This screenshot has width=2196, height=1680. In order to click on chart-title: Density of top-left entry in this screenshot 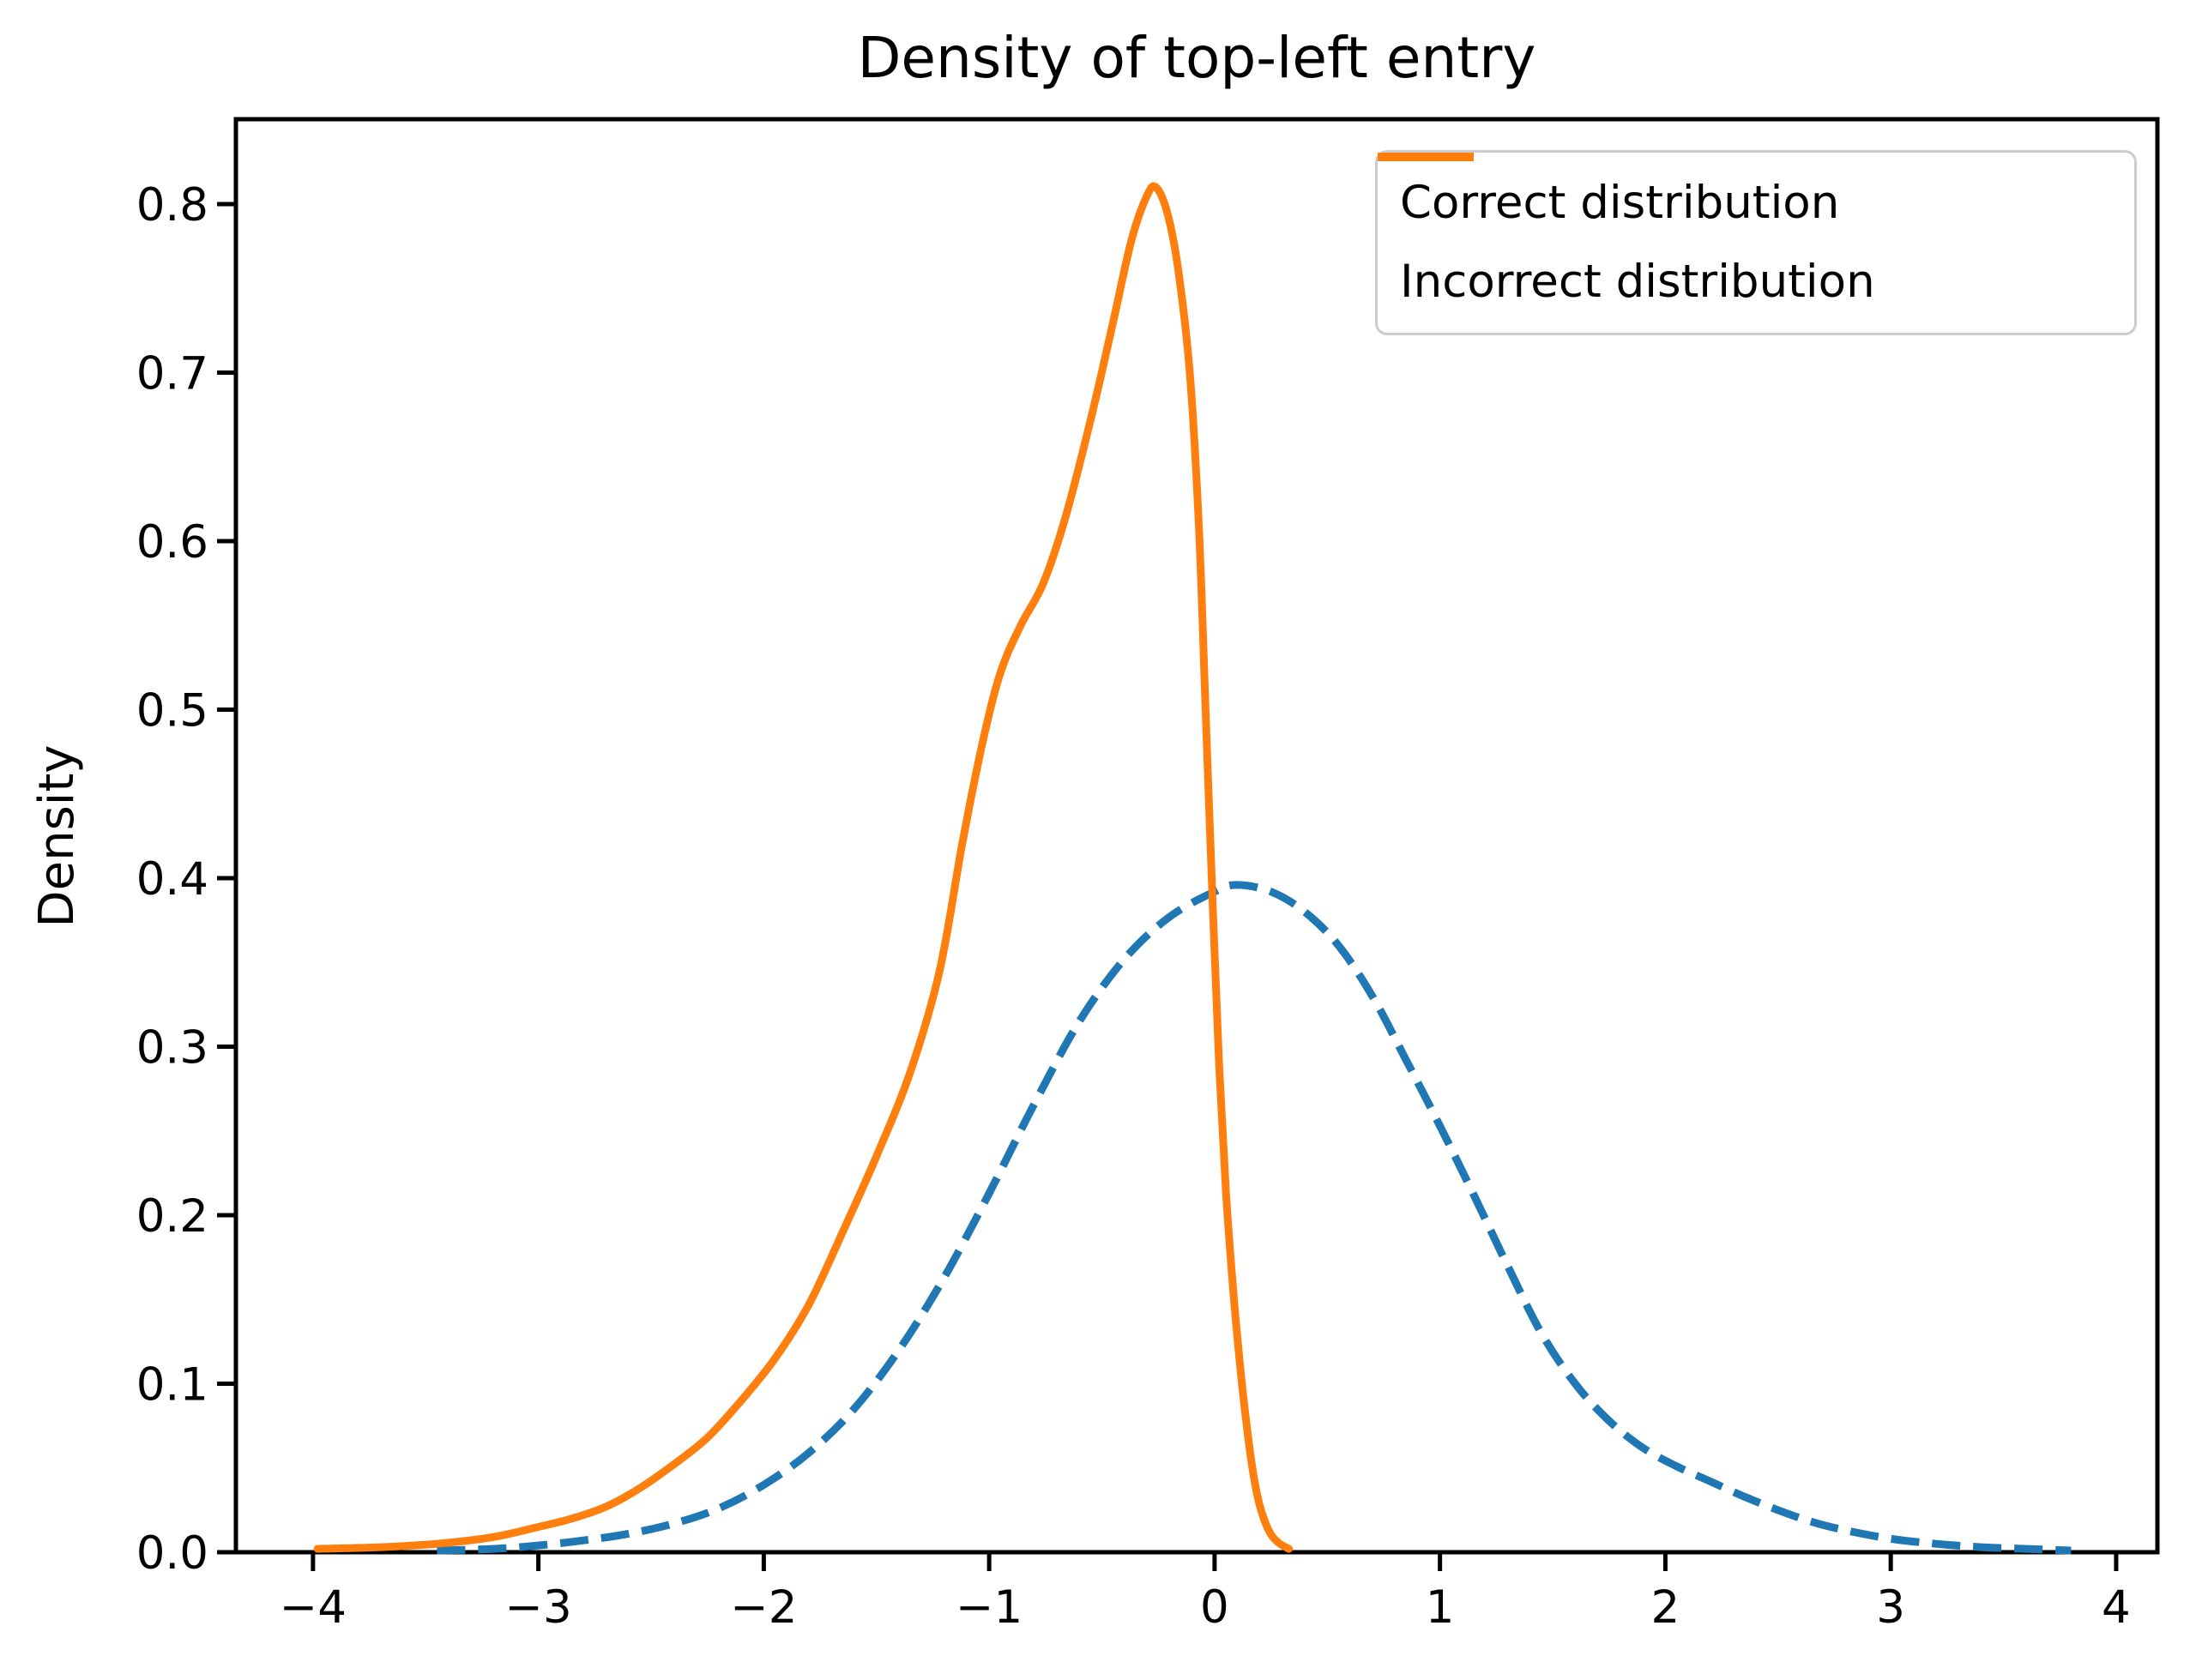, I will do `click(1196, 58)`.